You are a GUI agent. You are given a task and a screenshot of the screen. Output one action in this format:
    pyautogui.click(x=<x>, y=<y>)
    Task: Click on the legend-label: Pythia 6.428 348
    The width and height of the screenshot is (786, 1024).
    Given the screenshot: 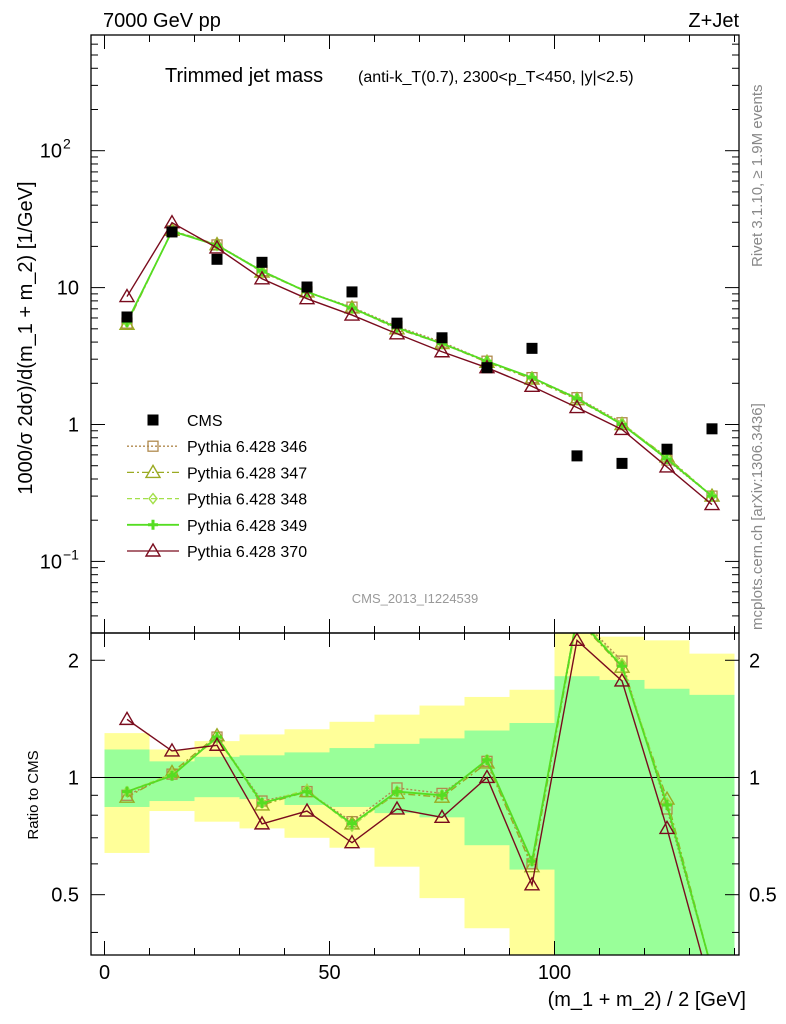 What is the action you would take?
    pyautogui.click(x=247, y=500)
    